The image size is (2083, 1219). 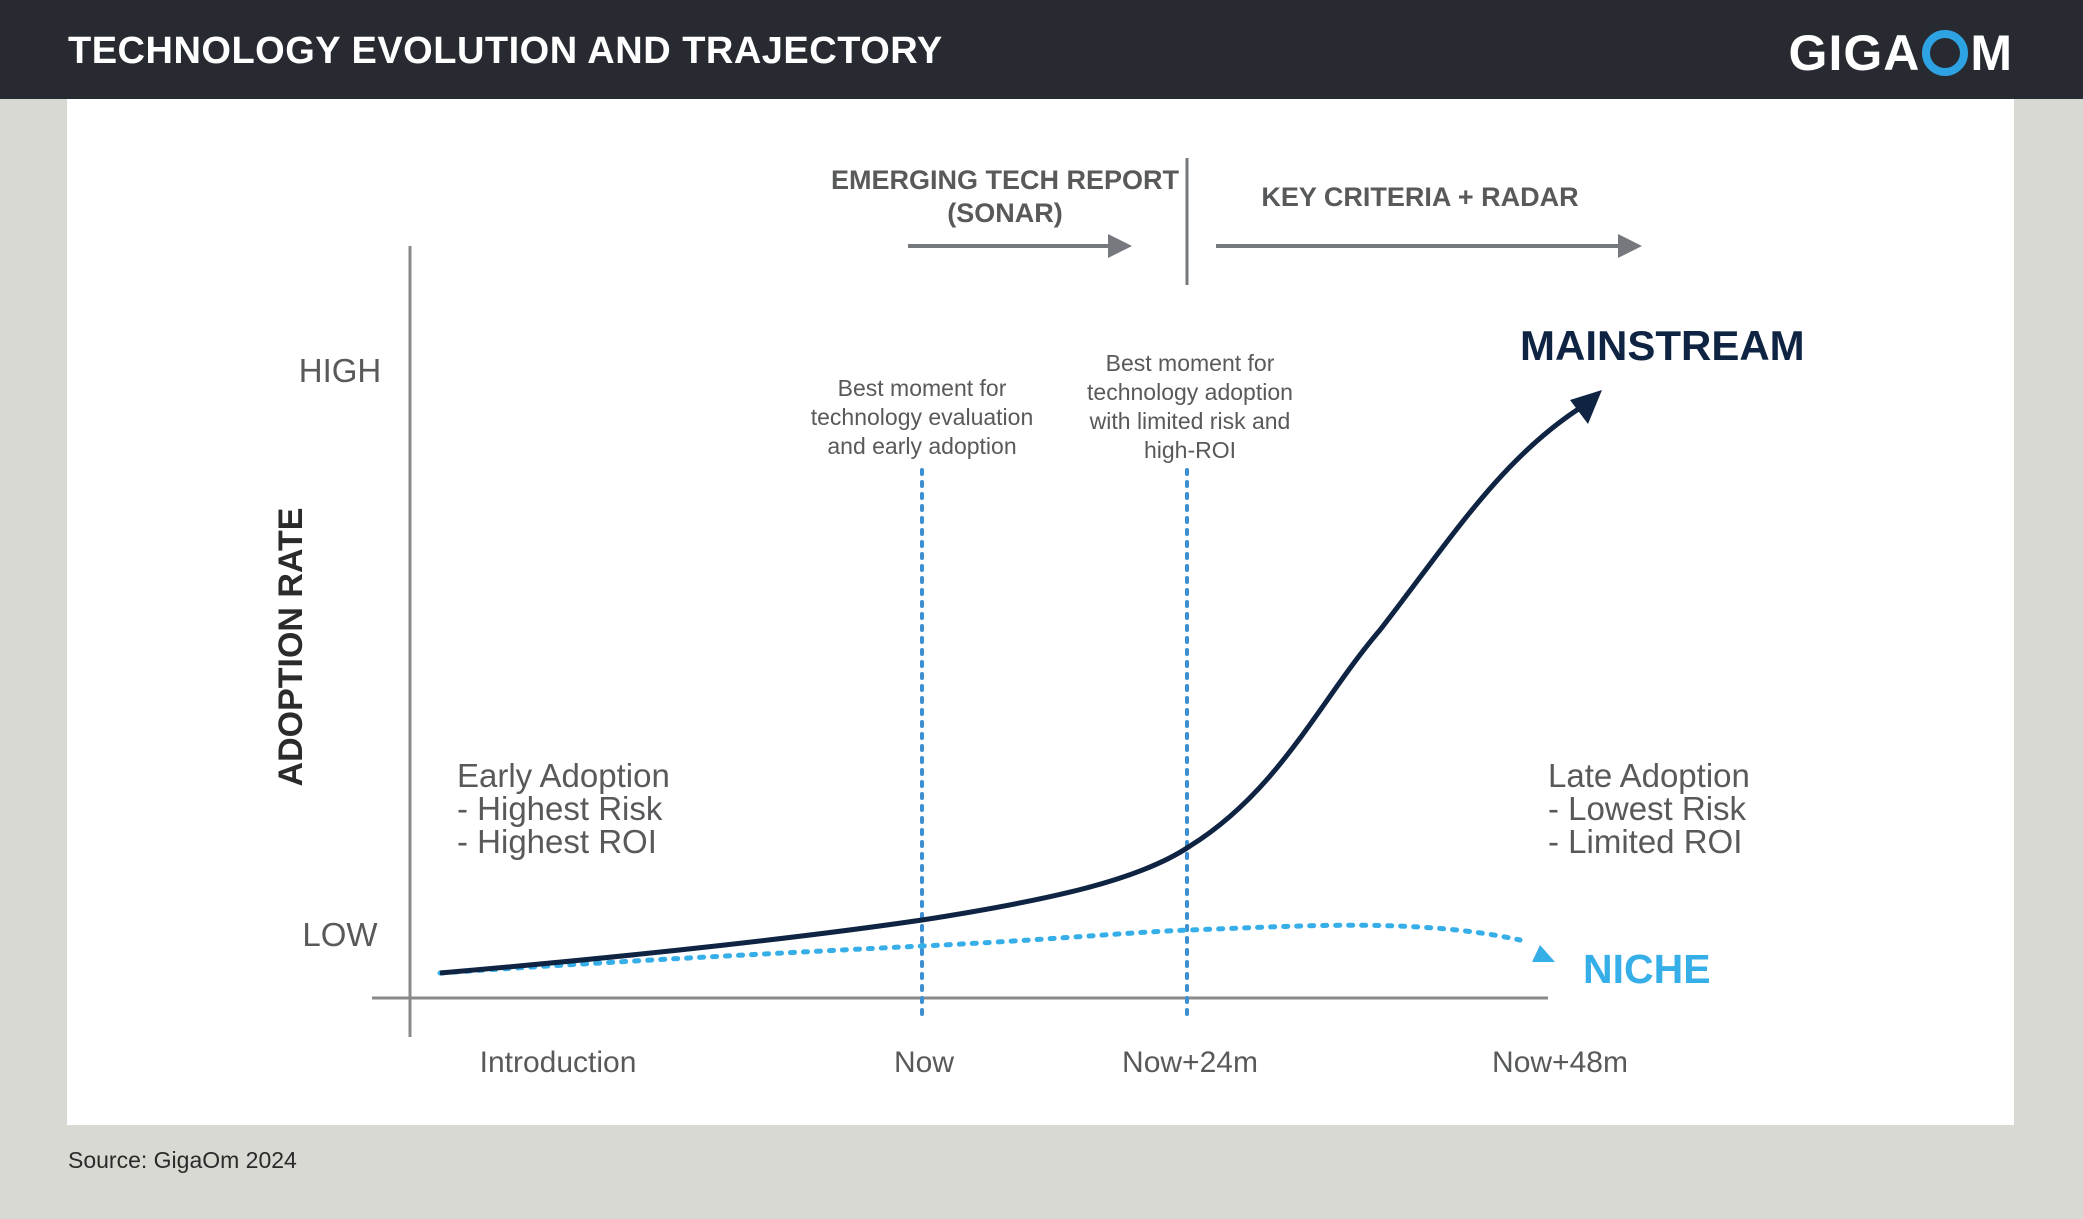 I want to click on now24-note-line4: high-ROI, so click(x=1190, y=450).